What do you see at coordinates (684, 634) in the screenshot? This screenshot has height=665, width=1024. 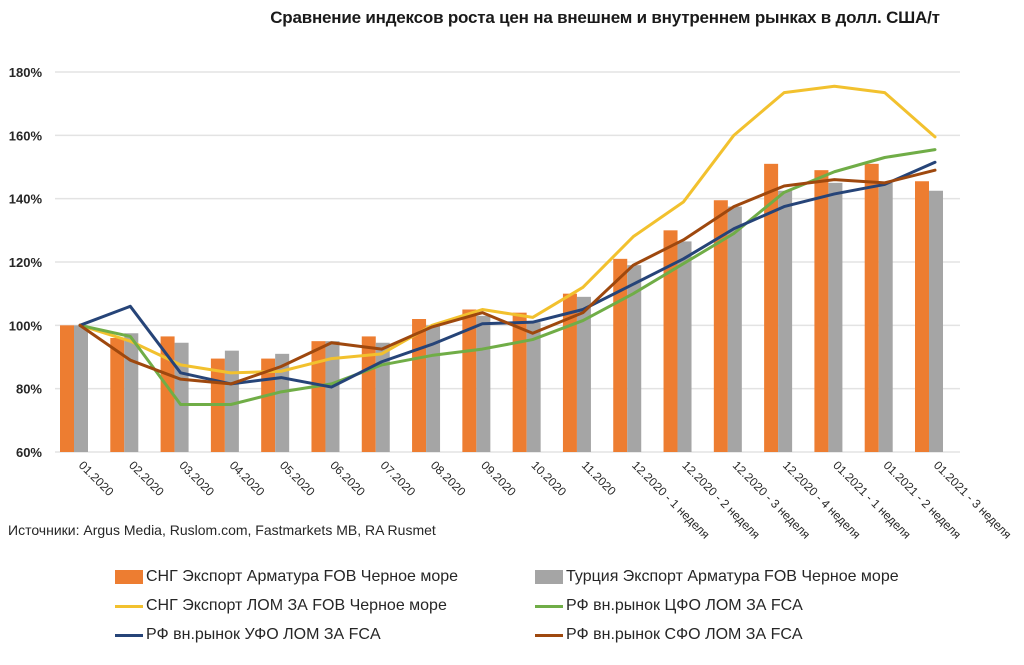 I see `legend-label: РФ вн.рынок СФО ЛОМ ЗА FCA` at bounding box center [684, 634].